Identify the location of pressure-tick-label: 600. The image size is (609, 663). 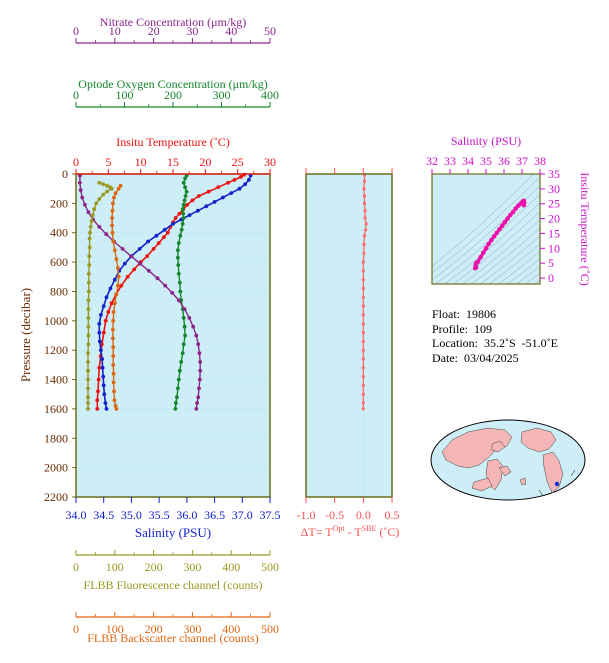
(59, 262).